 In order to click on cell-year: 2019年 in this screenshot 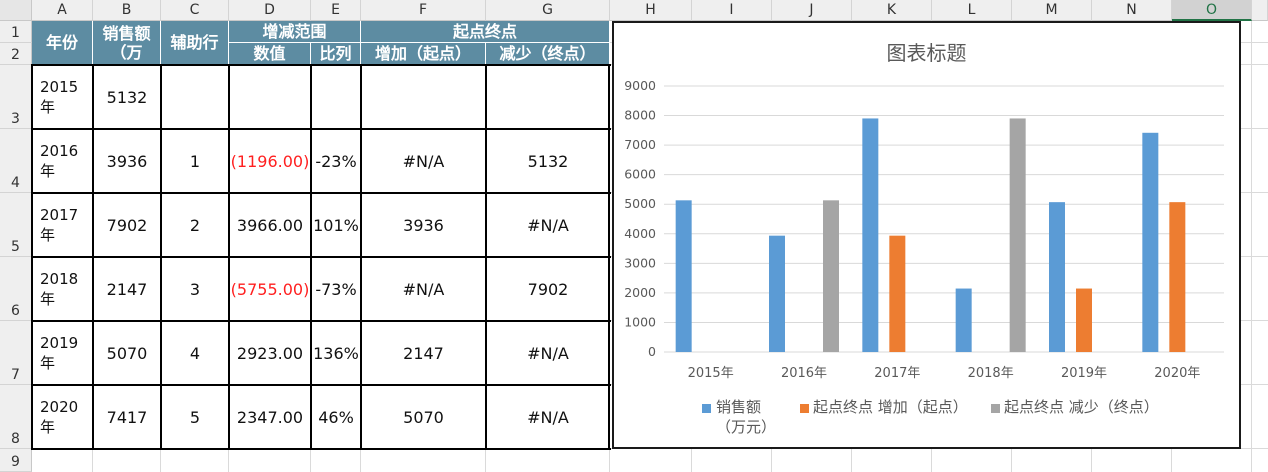, I will do `click(59, 352)`.